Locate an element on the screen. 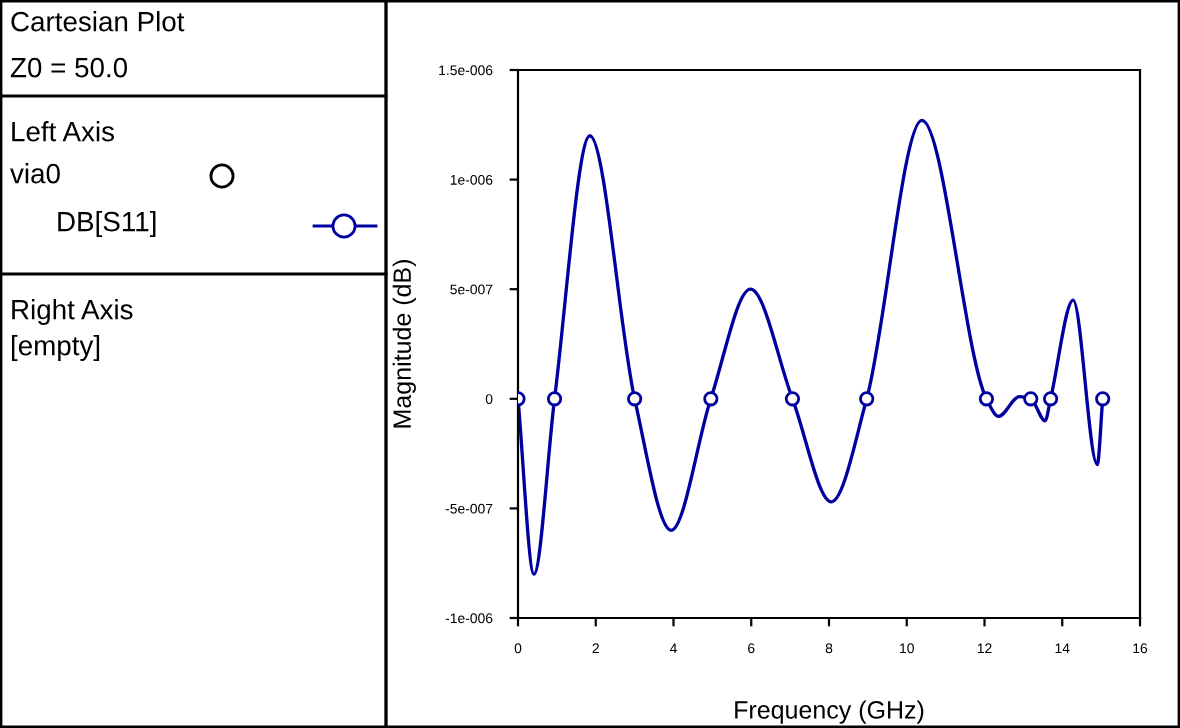 This screenshot has width=1180, height=728. y-axis-title: Magnitude (dB) is located at coordinates (404, 344).